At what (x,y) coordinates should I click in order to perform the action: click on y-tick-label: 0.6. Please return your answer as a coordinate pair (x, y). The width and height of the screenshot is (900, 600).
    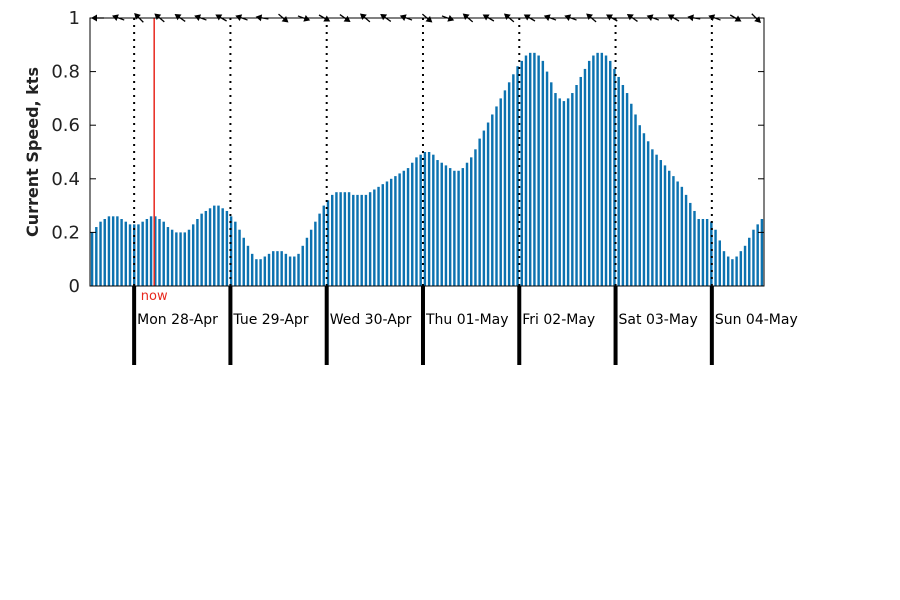
    Looking at the image, I should click on (65, 125).